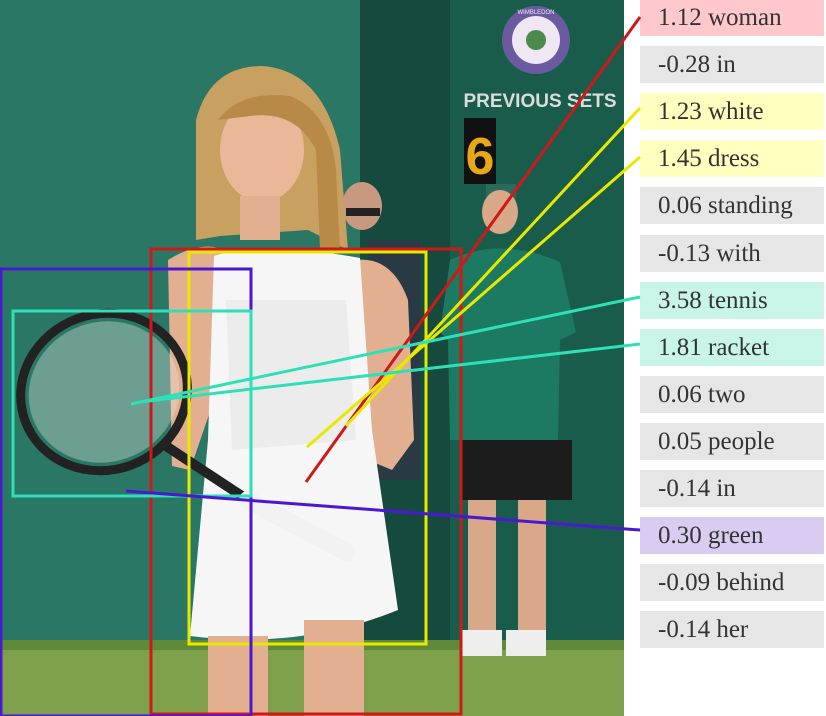  I want to click on word-token: standing, so click(747, 206).